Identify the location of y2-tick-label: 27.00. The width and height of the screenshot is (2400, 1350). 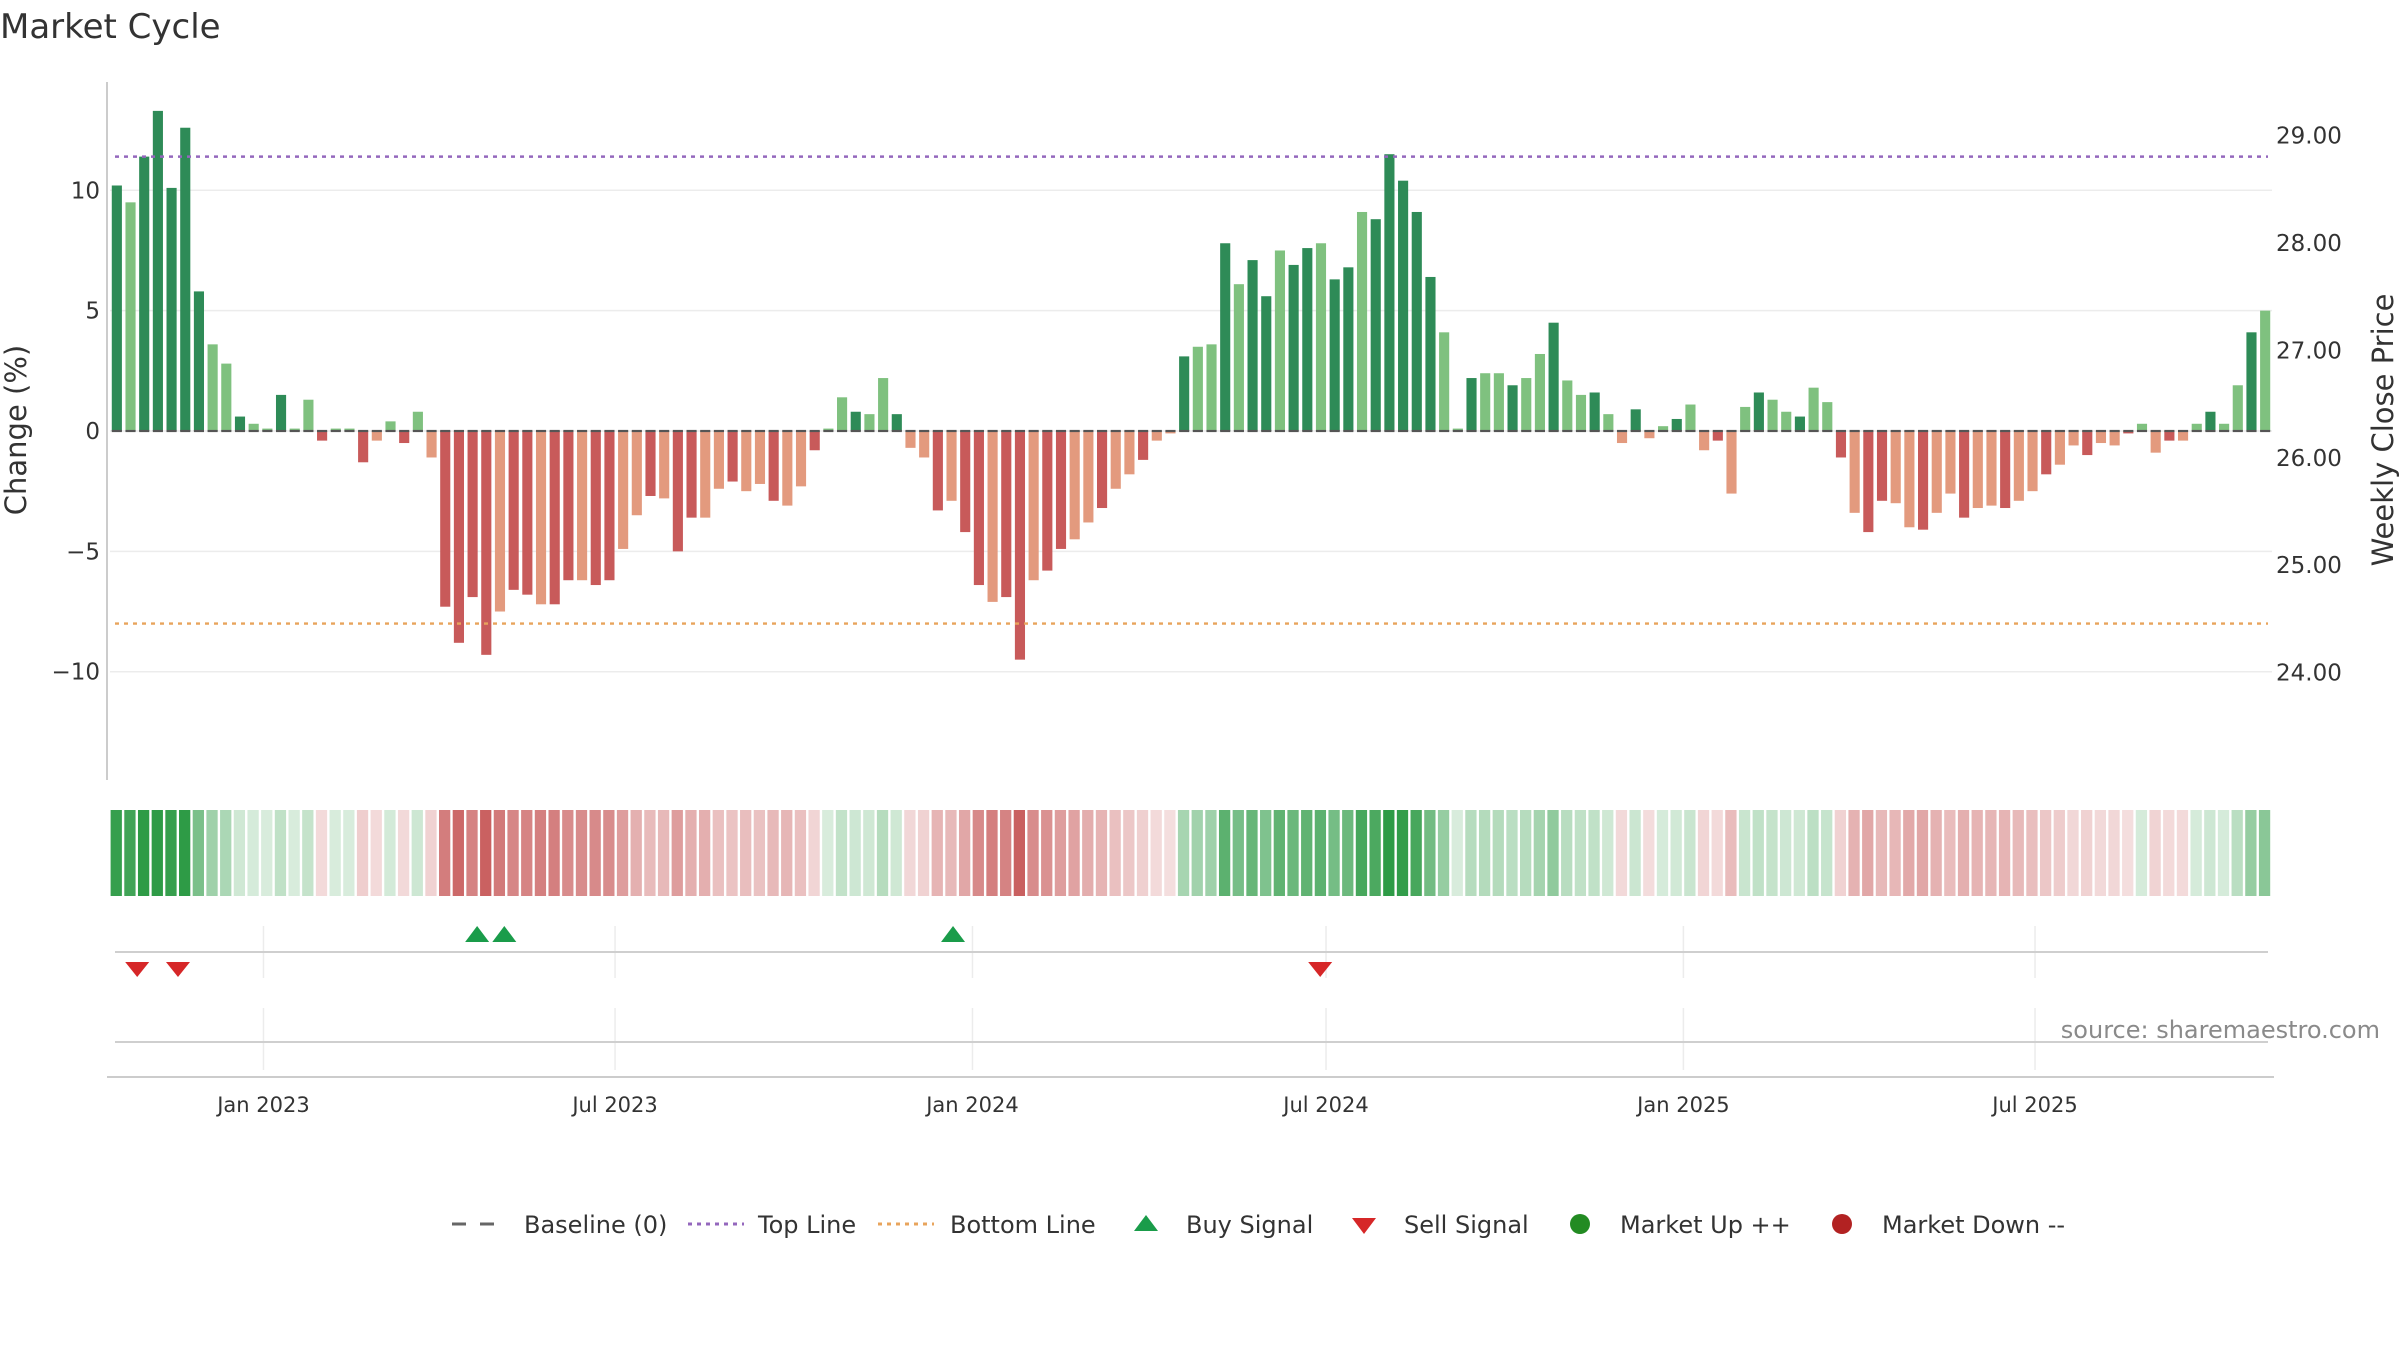
(2309, 351).